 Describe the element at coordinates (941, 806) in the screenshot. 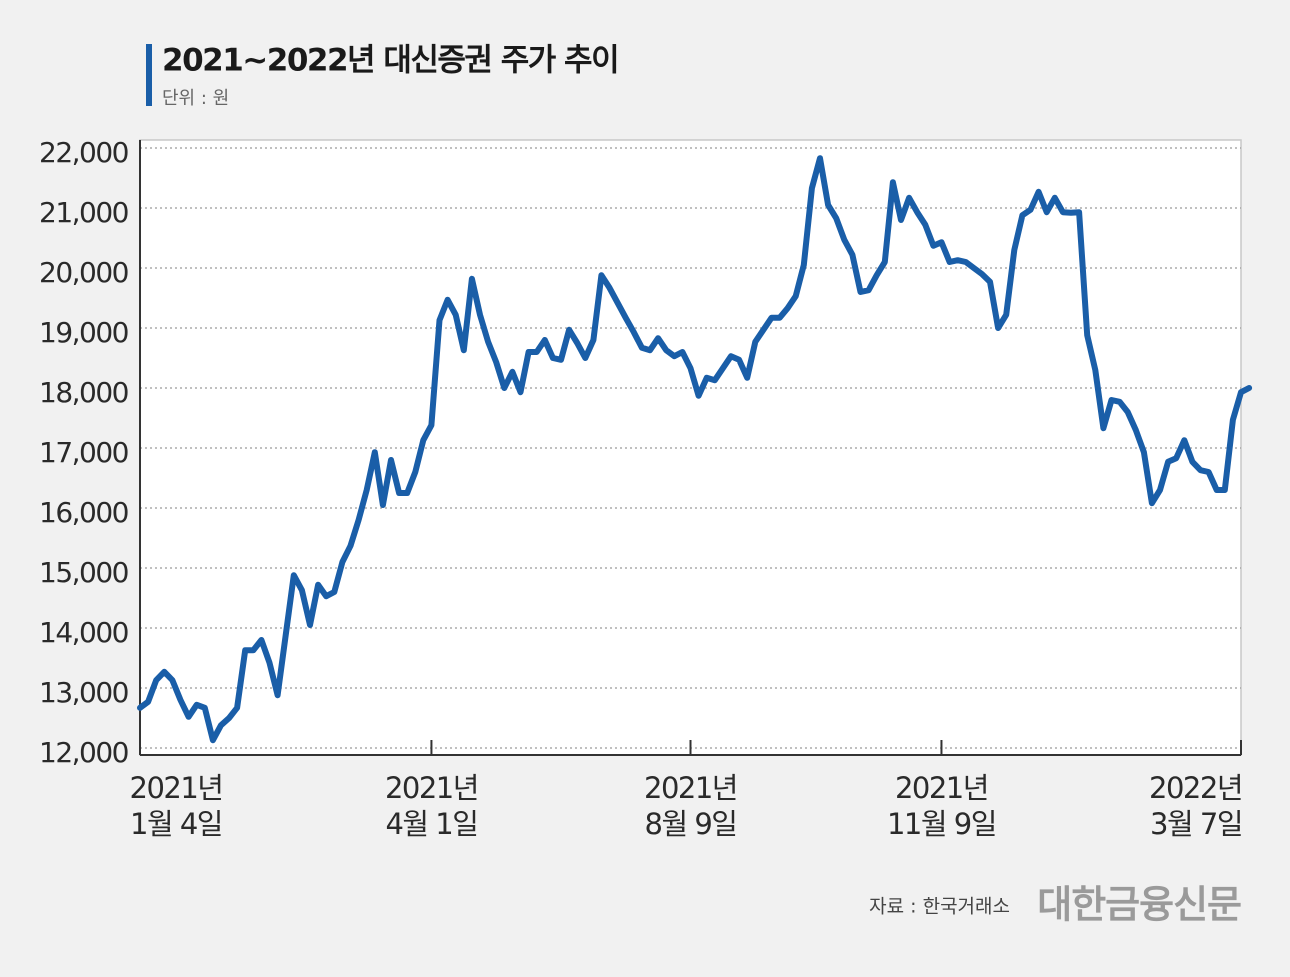

I see `x-tick-label: 2021년 11월 9일` at that location.